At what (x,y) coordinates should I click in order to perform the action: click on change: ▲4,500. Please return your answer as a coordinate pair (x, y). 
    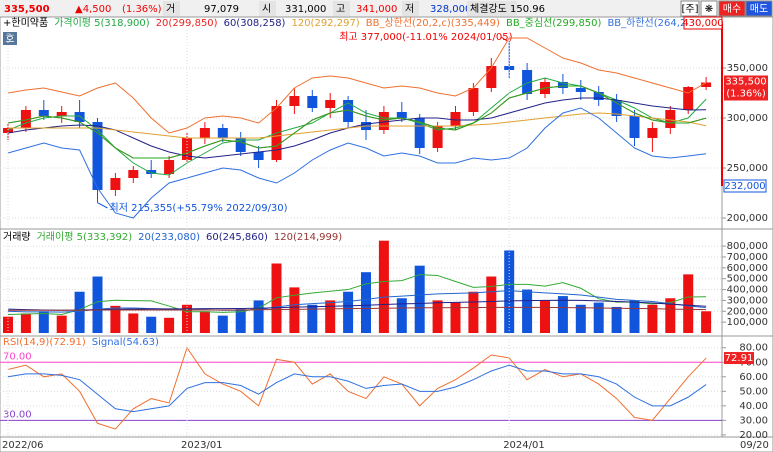
    Looking at the image, I should click on (93, 9).